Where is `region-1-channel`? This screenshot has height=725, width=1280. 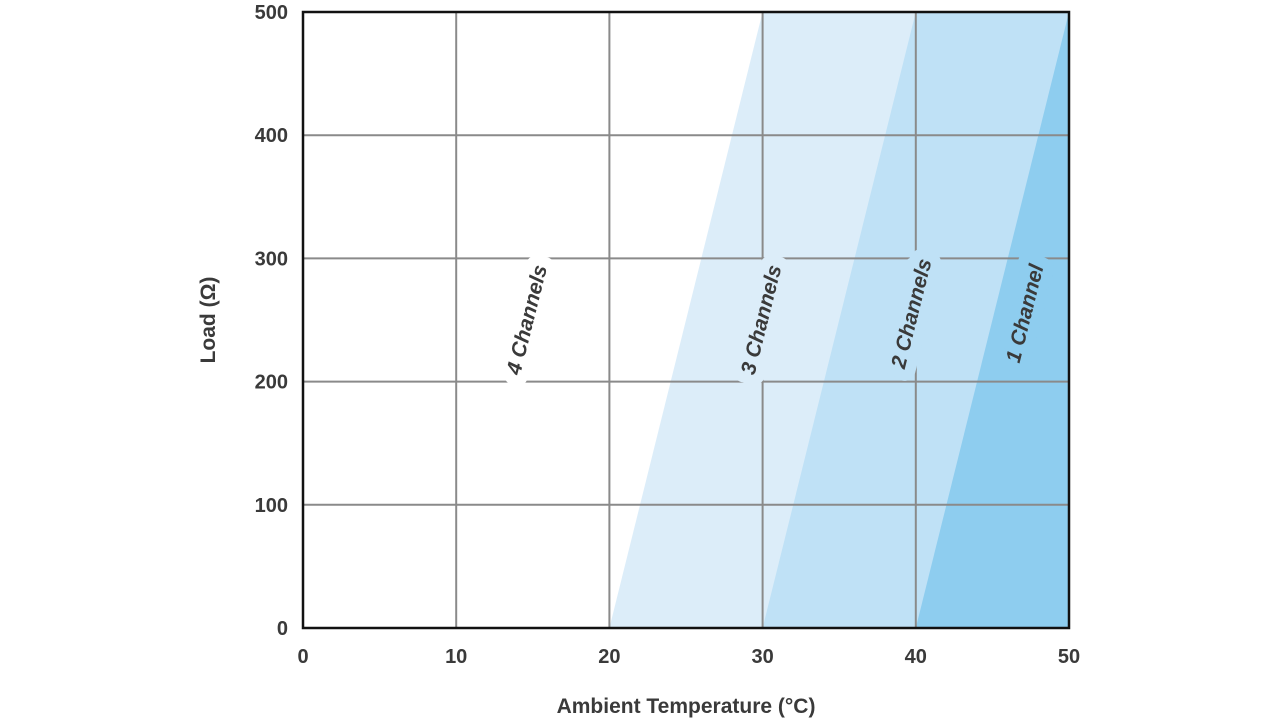 region-1-channel is located at coordinates (992, 320).